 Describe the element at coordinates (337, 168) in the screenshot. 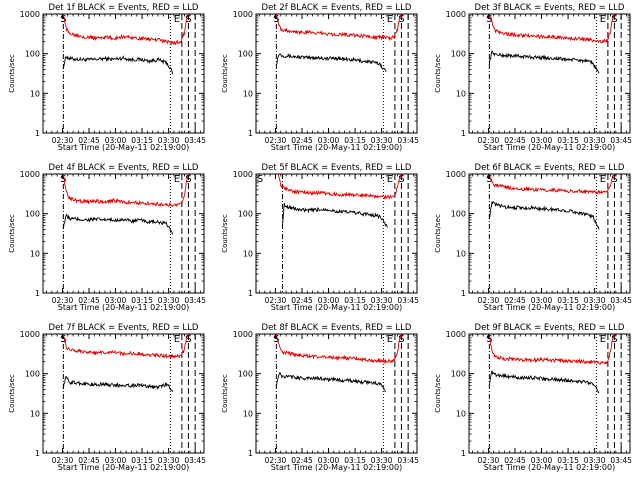

I see `chart-title: Det 5f BLACK = Events, RED = LLD` at that location.